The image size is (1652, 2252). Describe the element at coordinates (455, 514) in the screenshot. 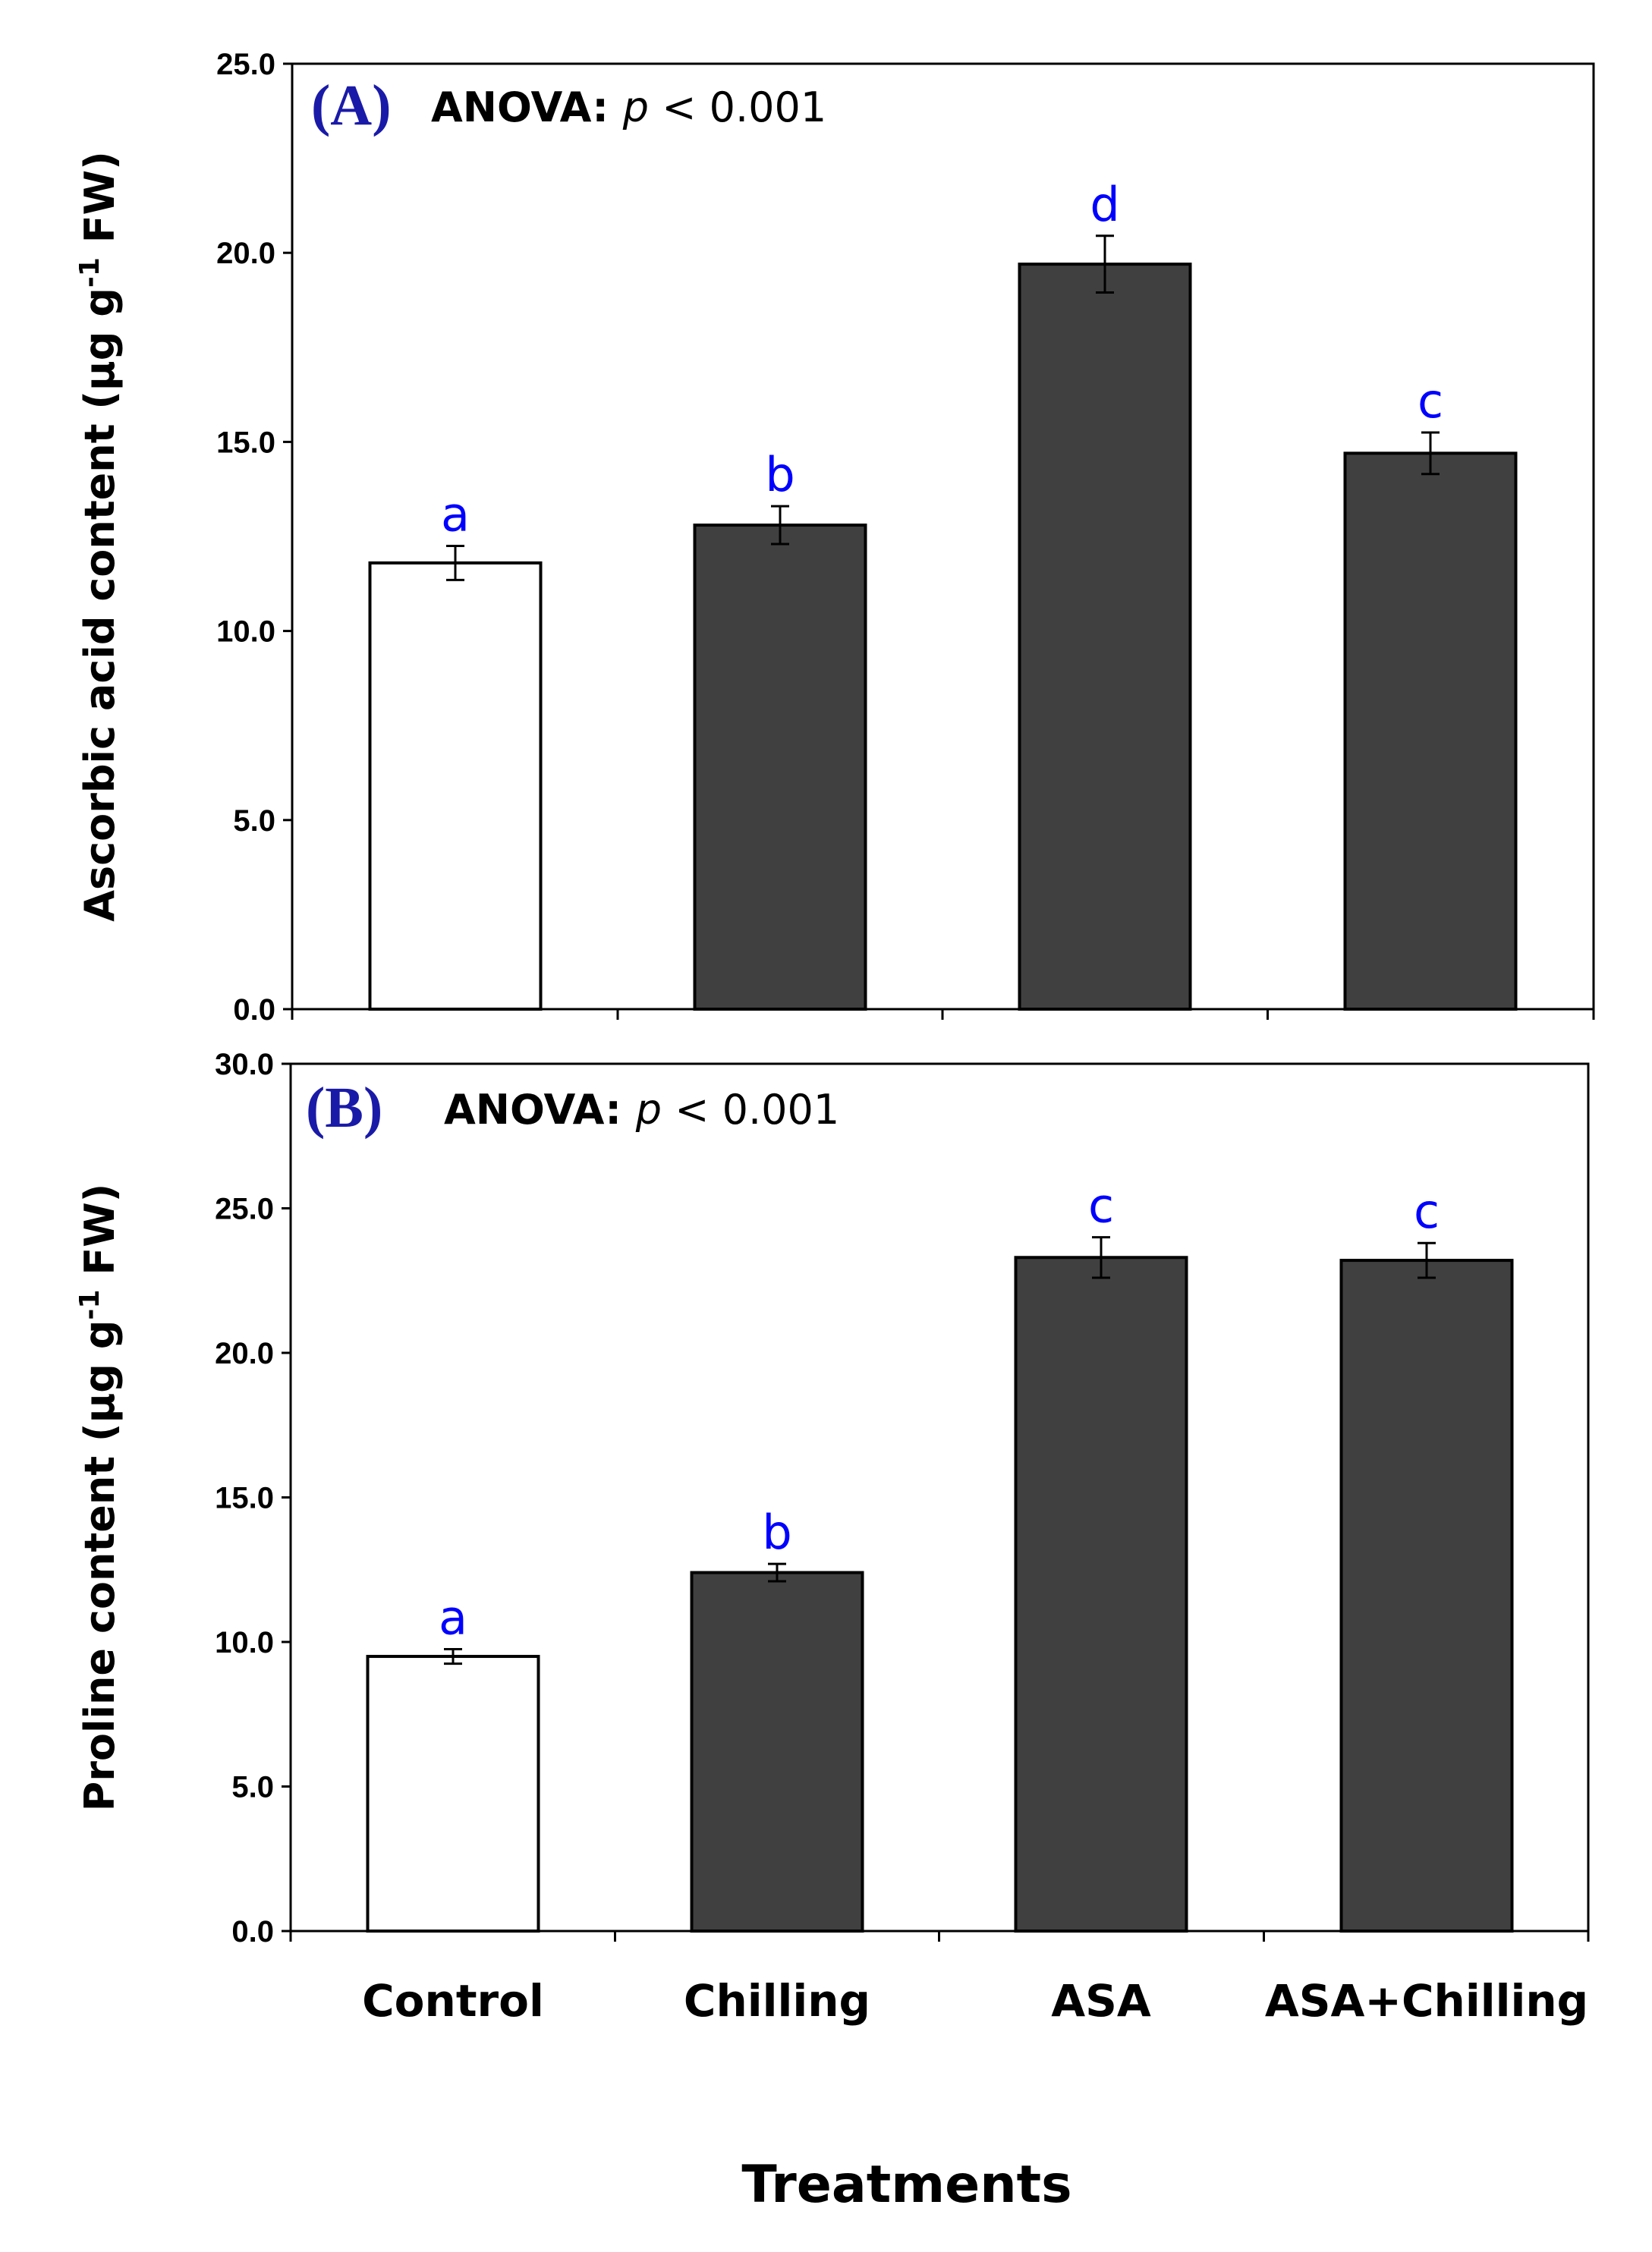

I see `panel-a-significance-letter-control: a` at that location.